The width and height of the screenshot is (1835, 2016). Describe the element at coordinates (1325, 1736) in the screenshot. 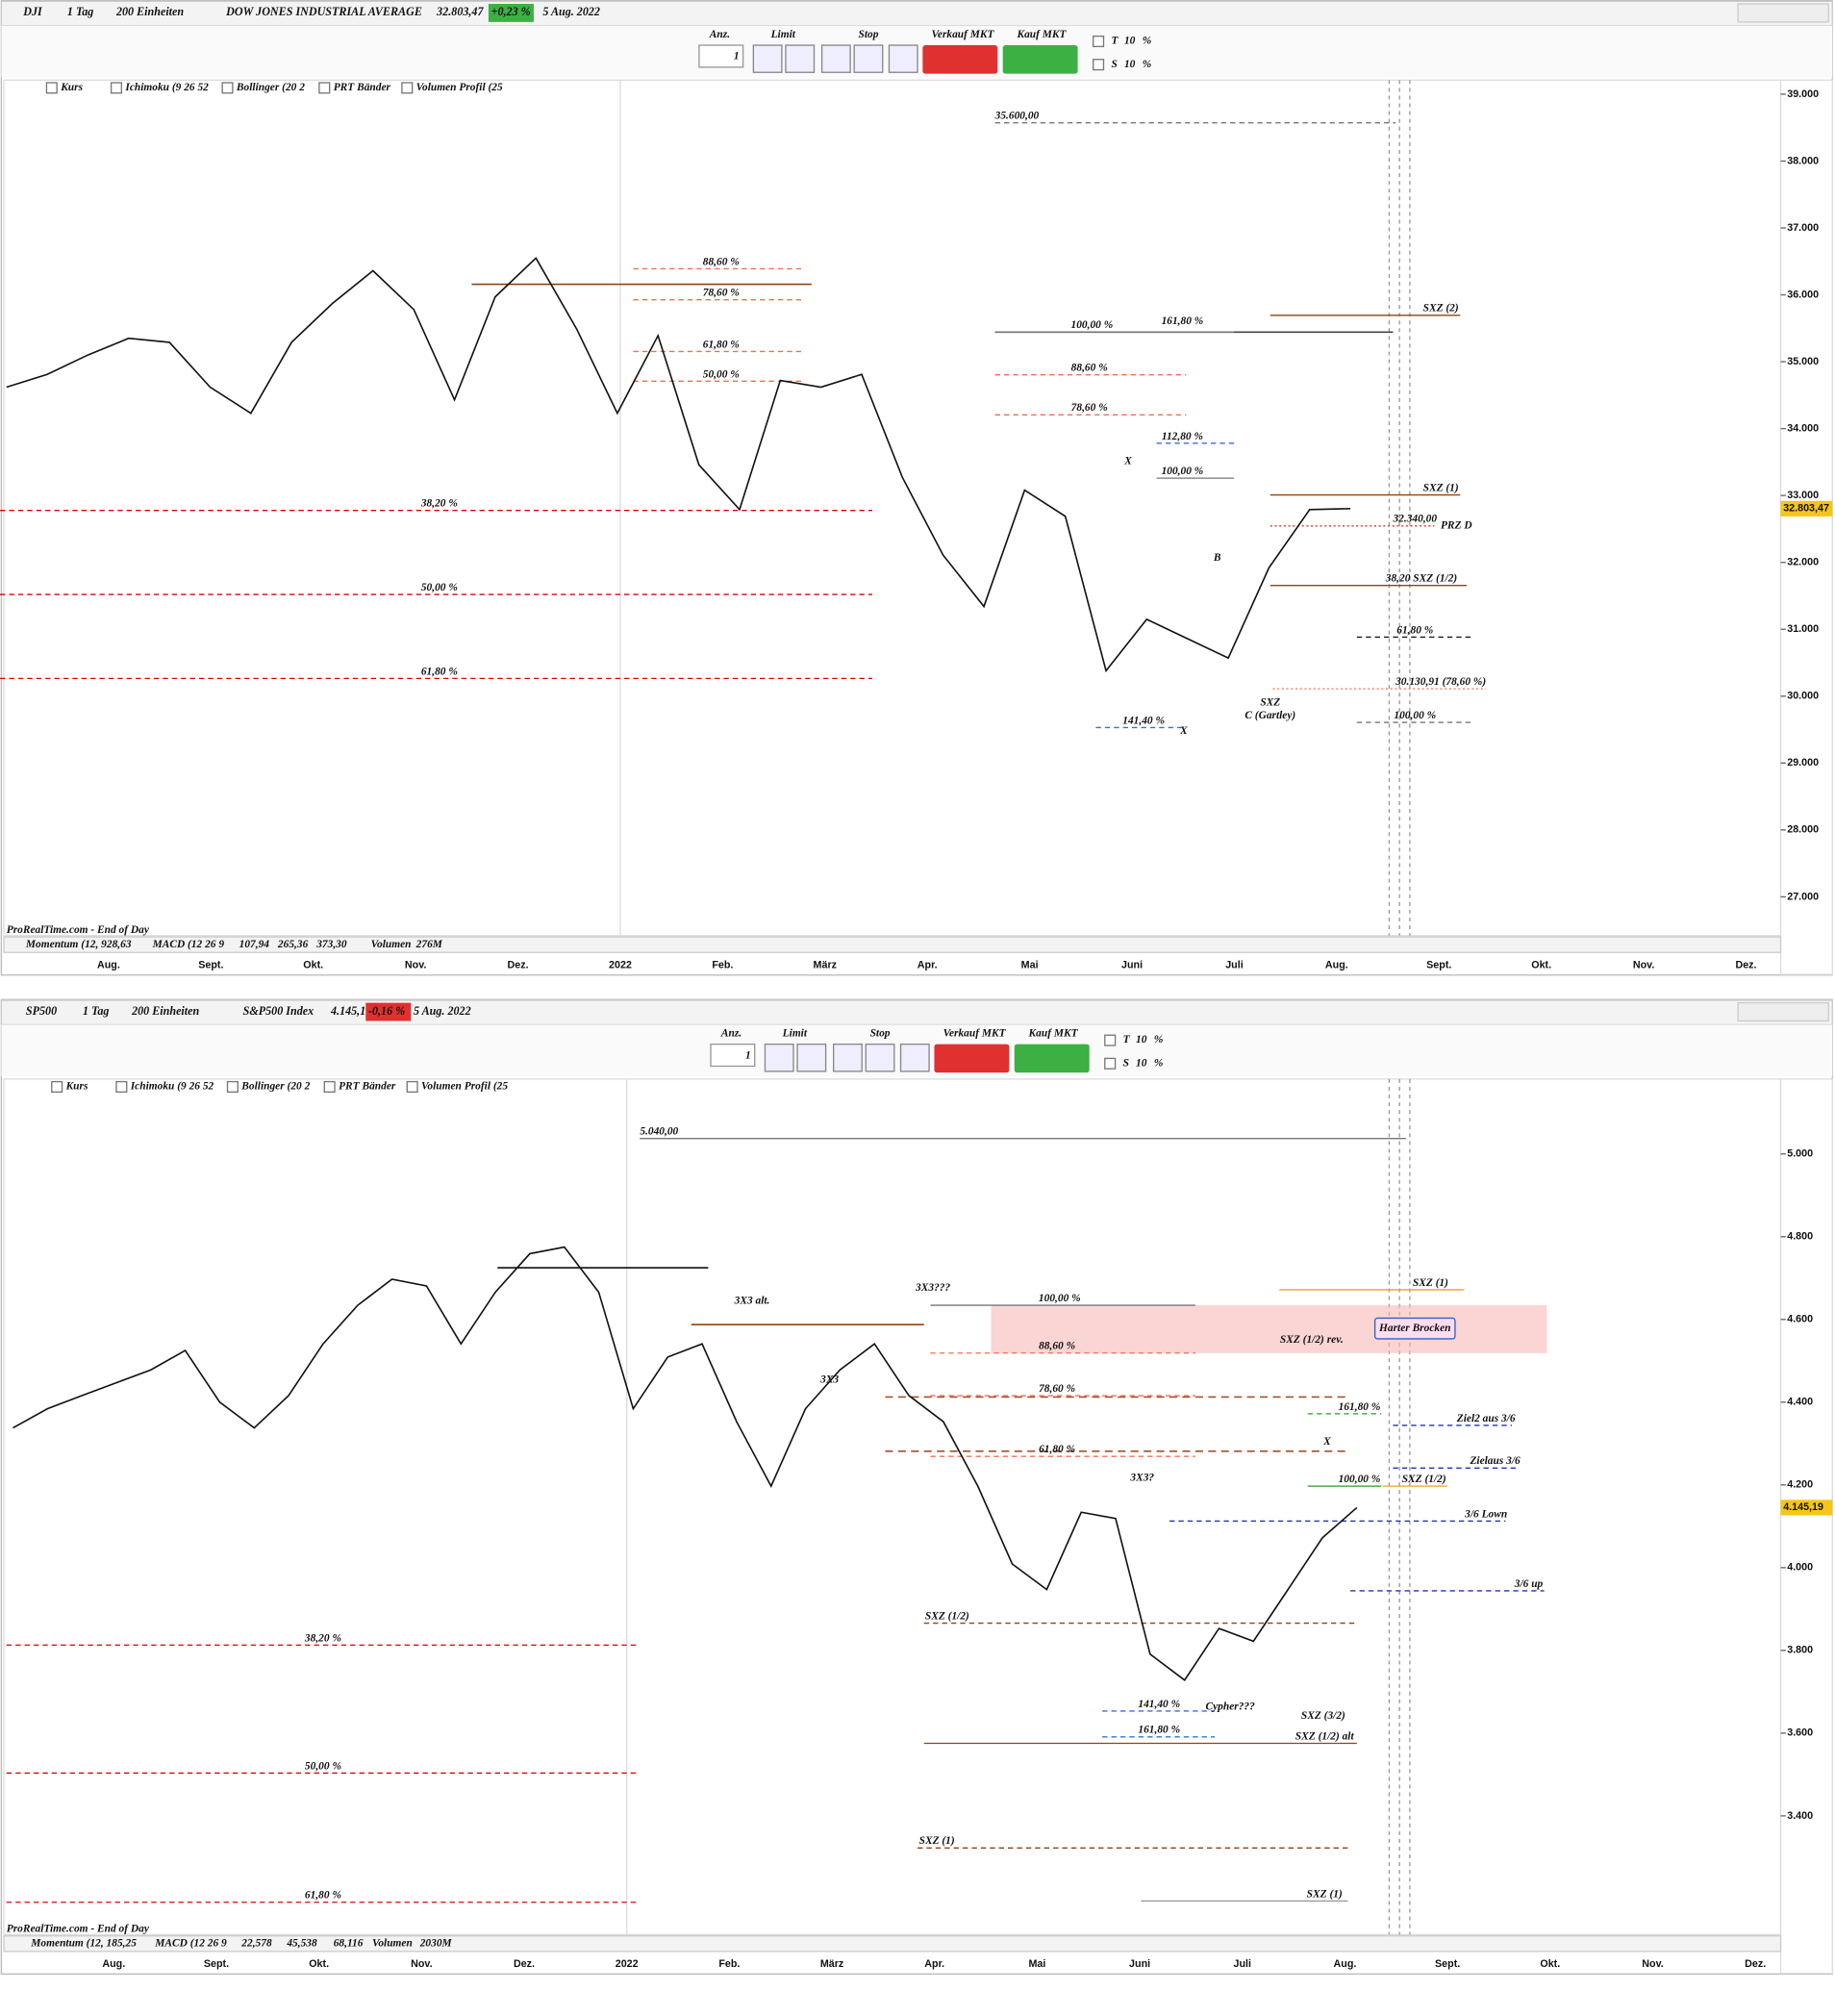

I see `annotation-label: SXZ (1/2) alt` at that location.